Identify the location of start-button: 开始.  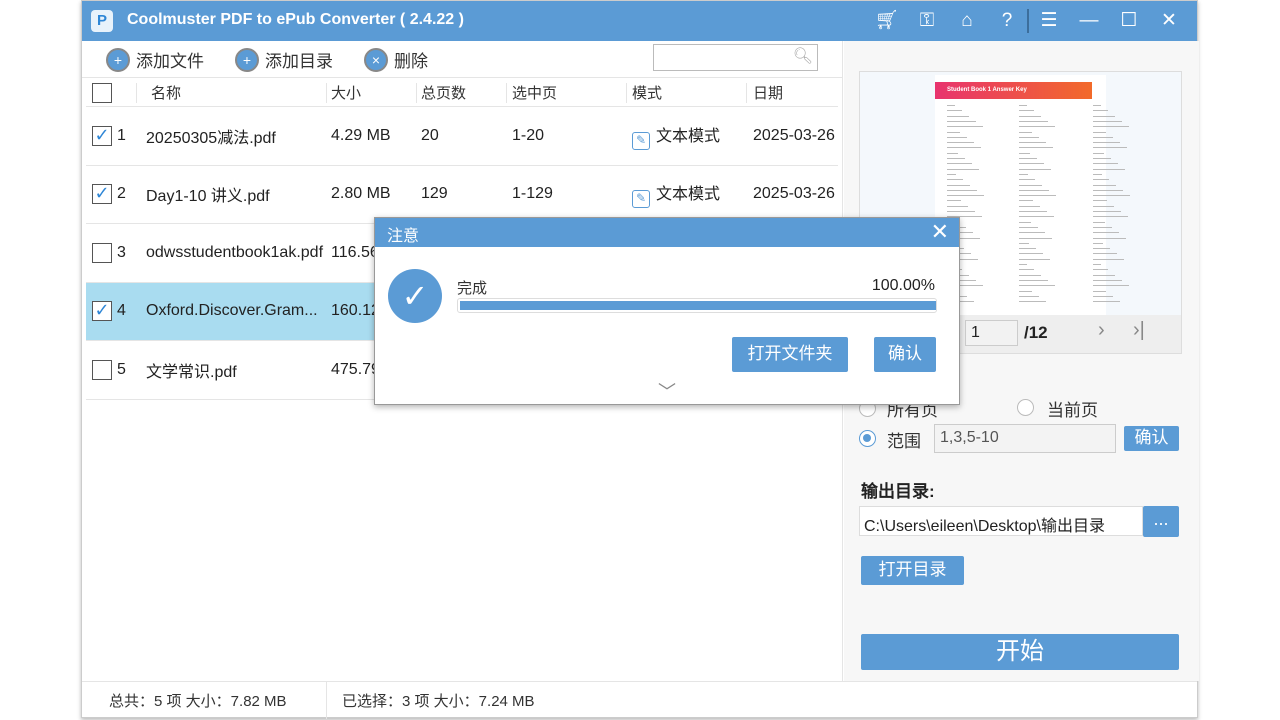
(1020, 652).